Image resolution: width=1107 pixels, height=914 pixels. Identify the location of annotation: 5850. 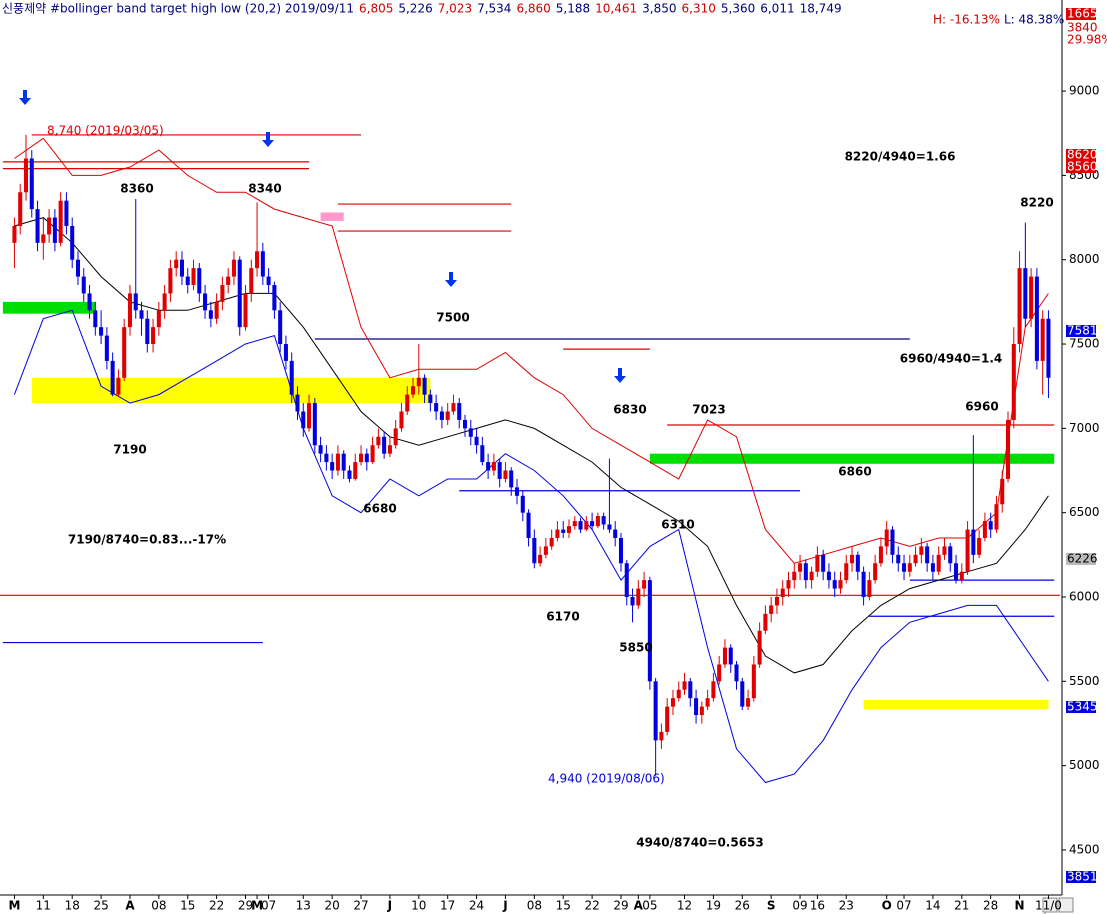
(635, 648).